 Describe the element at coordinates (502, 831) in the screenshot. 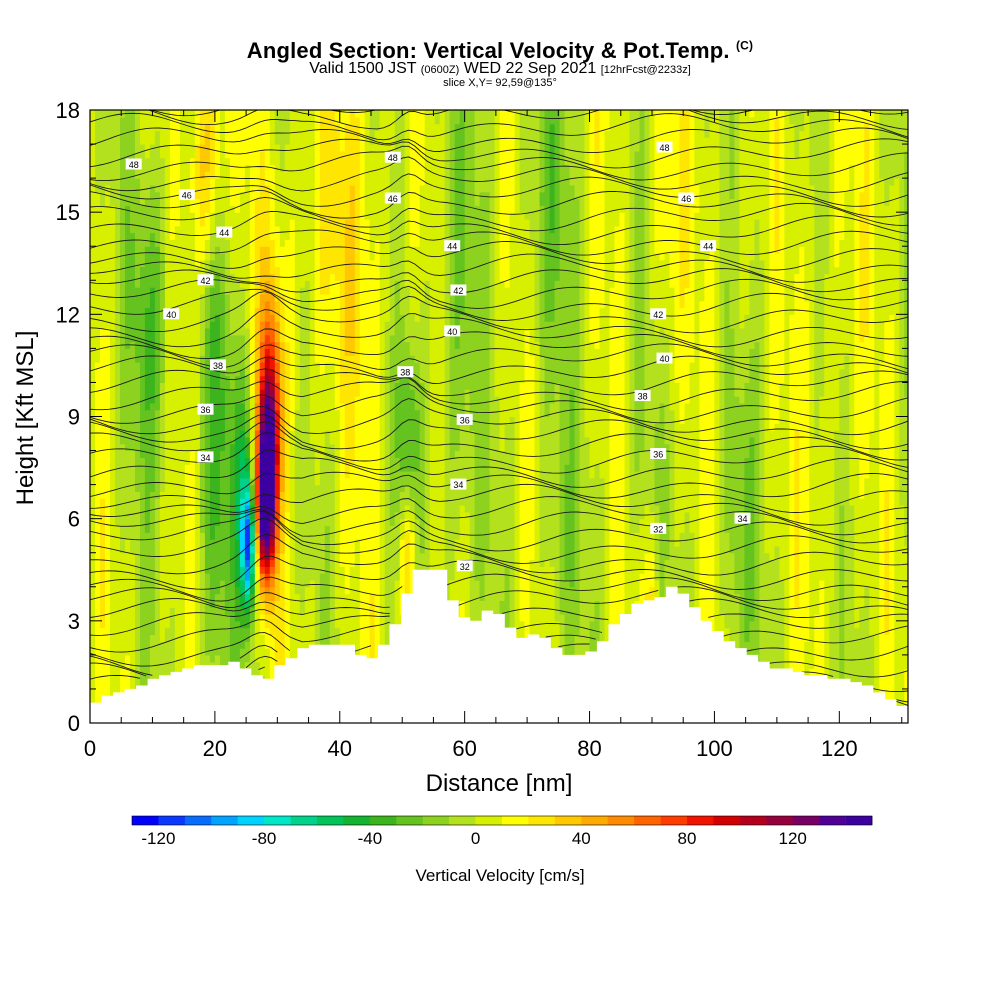

I see `colorbar: -120 -80 -40 0 40 80 120` at that location.